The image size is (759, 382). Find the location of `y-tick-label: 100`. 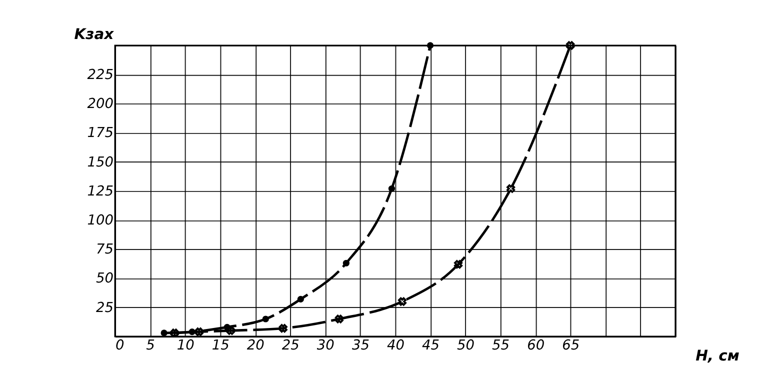

y-tick-label: 100 is located at coordinates (100, 220).